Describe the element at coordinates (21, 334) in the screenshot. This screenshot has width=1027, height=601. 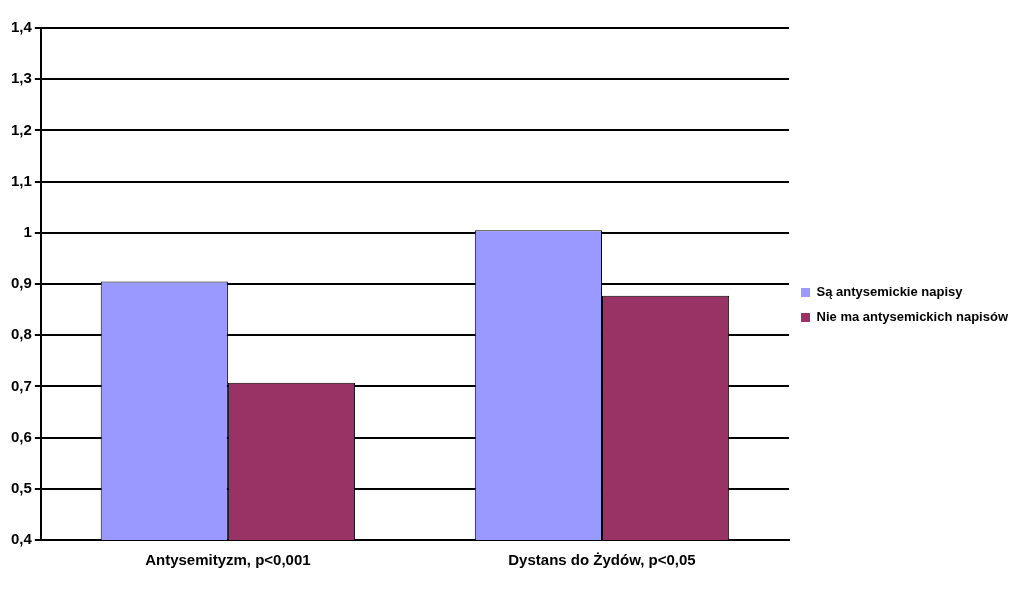
I see `y-tick-label: 0,8` at that location.